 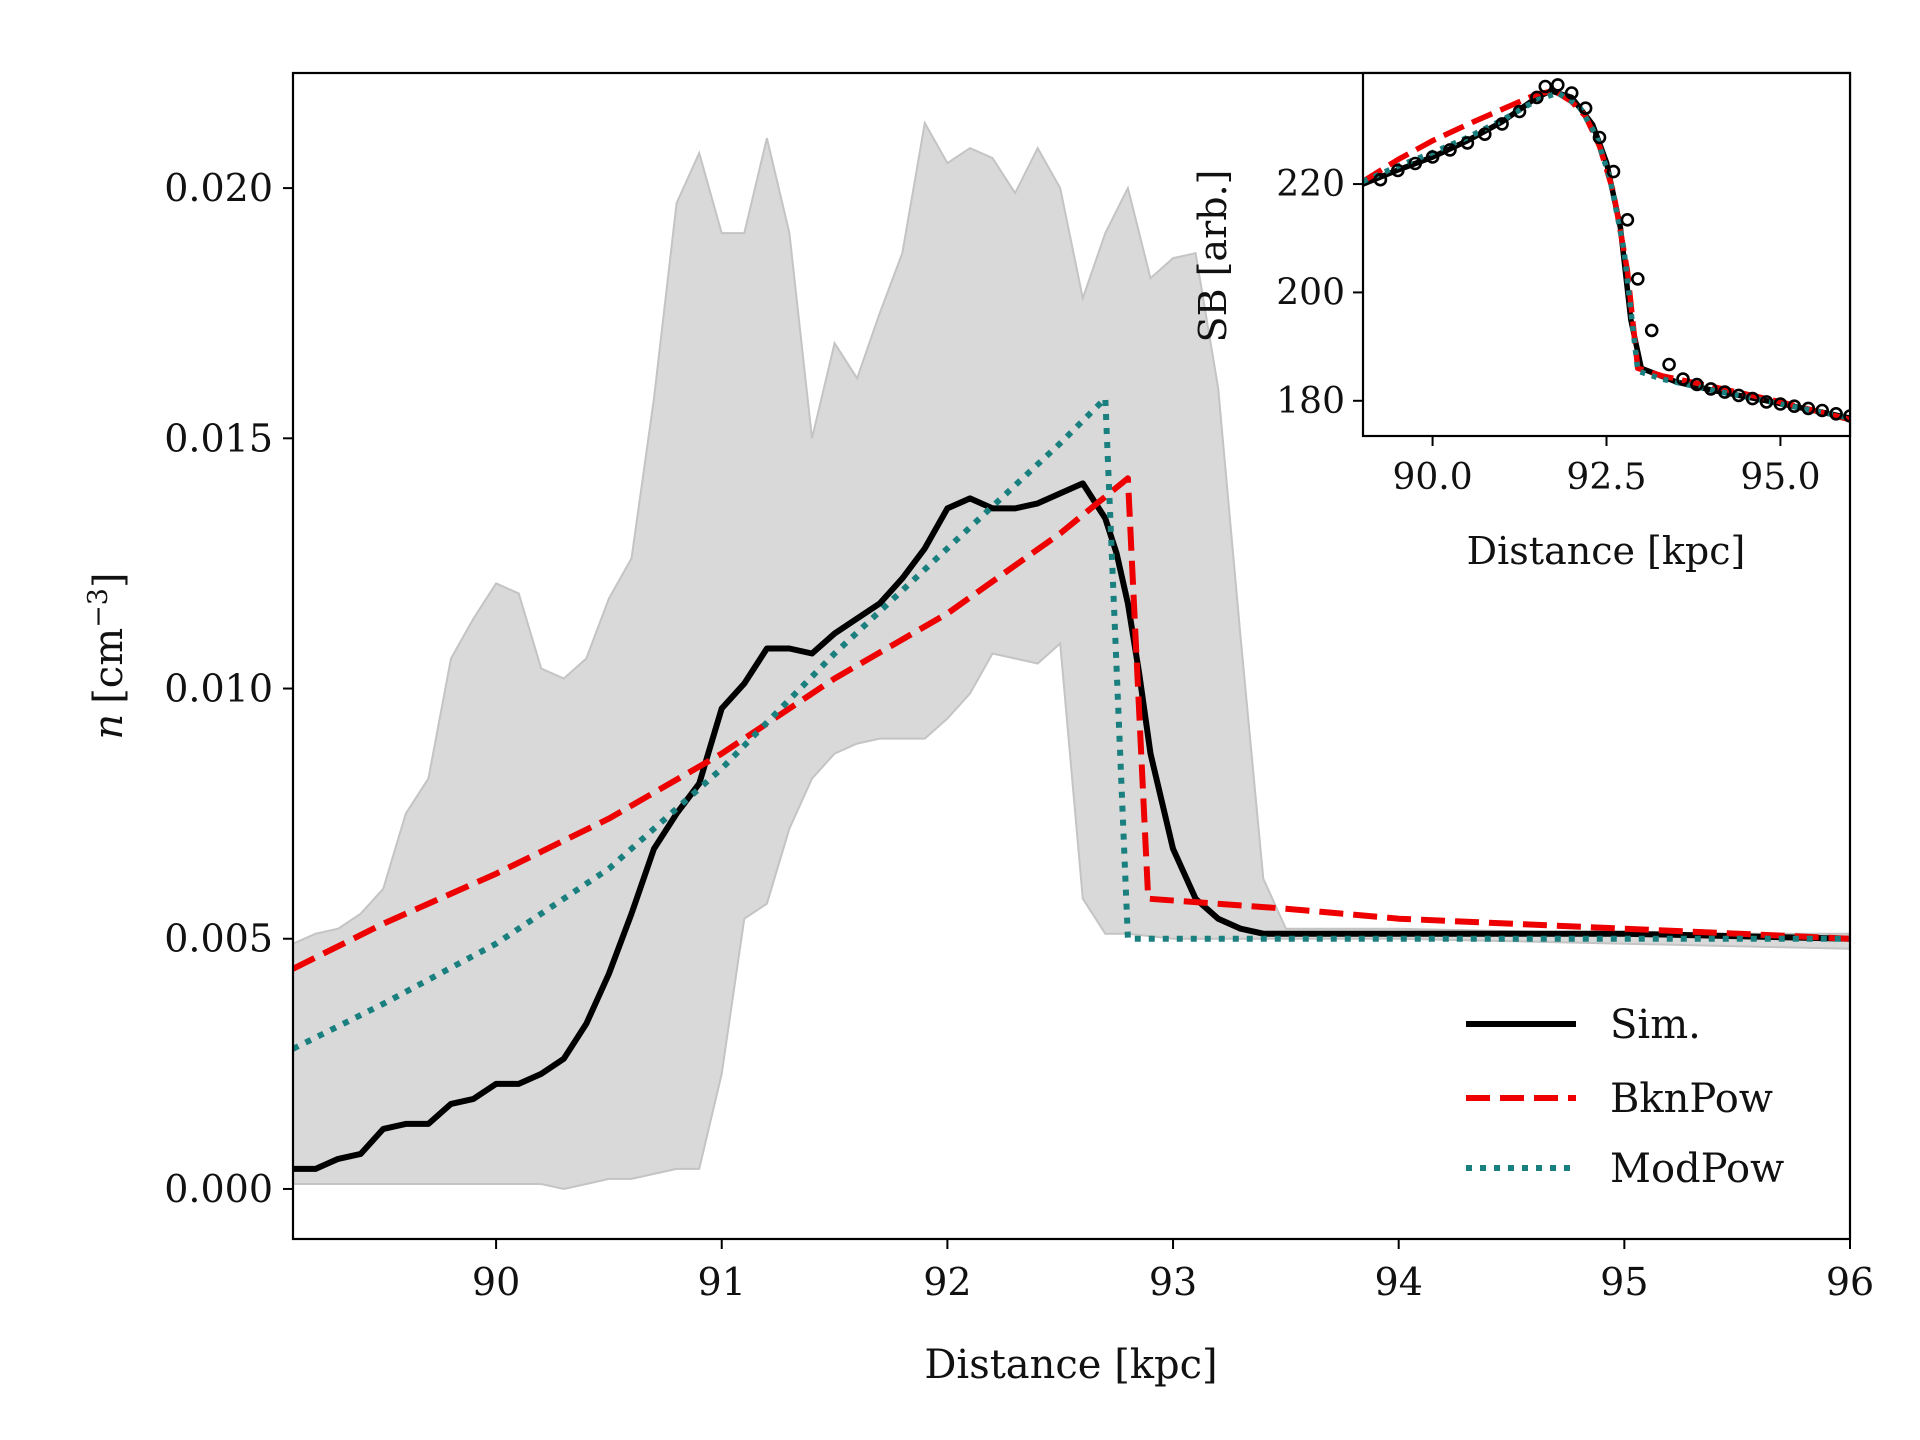 I want to click on legend-label-sim: Sim., so click(x=1655, y=1025).